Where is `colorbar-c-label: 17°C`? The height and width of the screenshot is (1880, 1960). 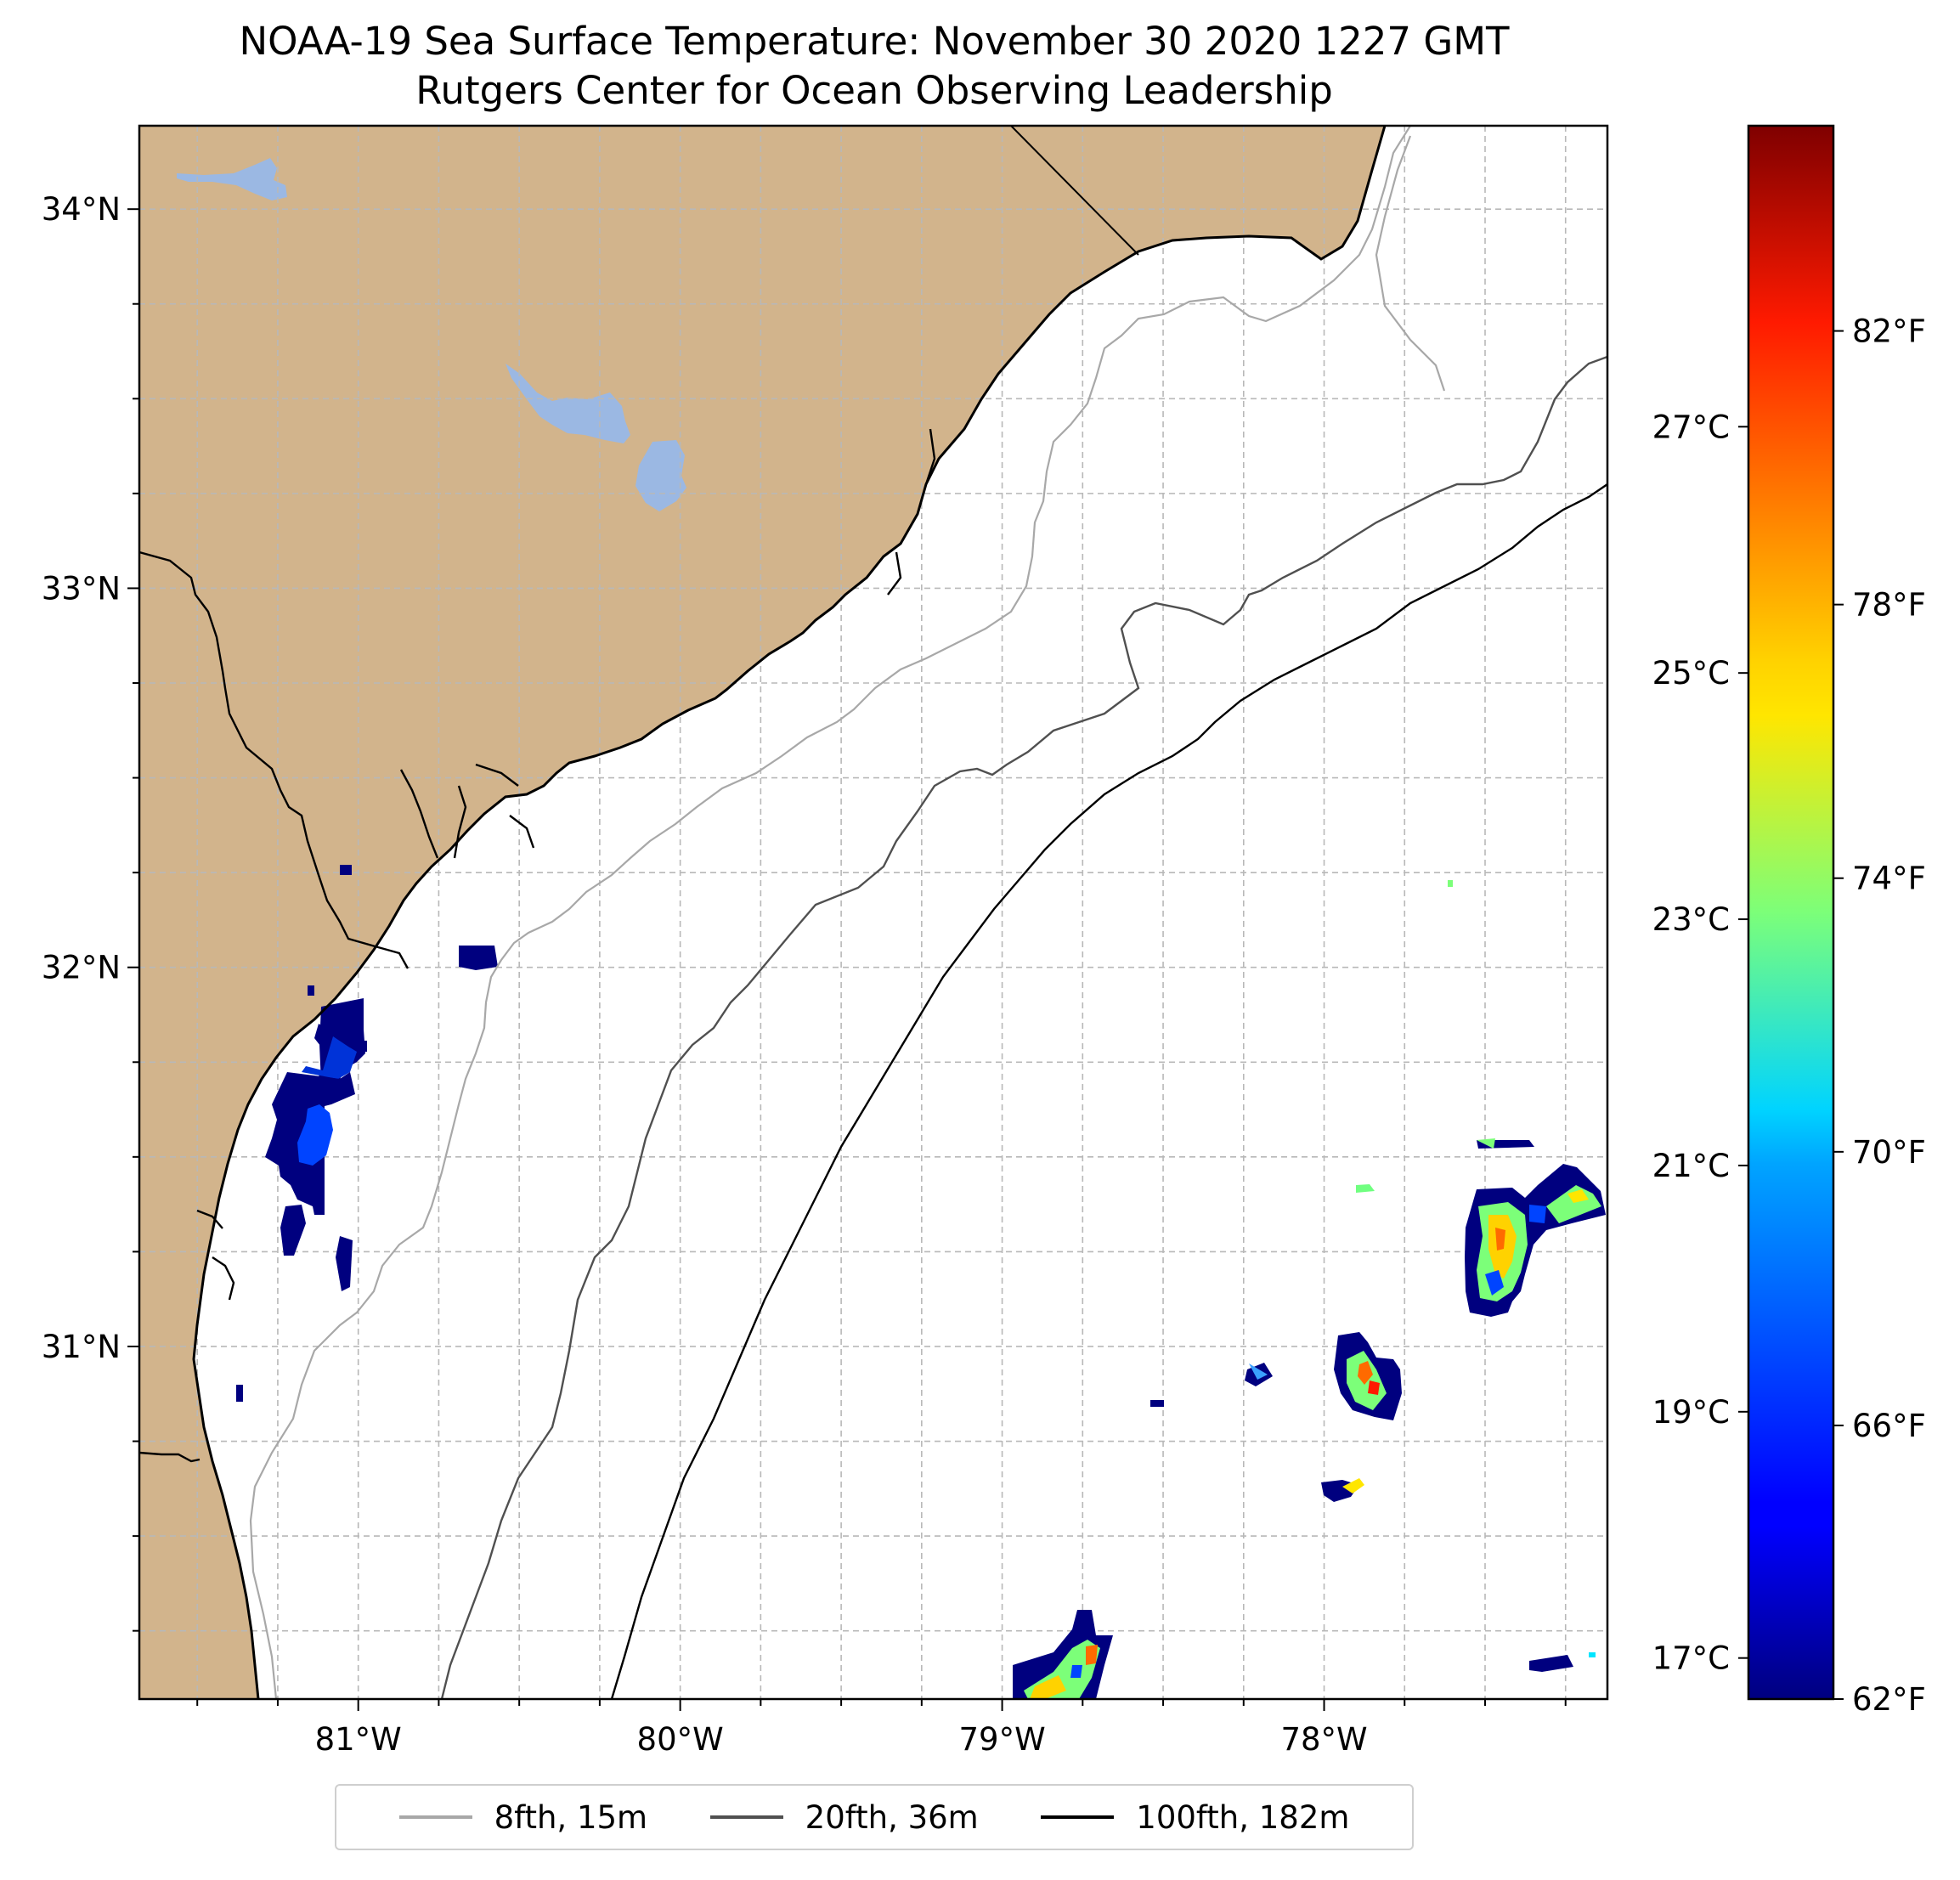 colorbar-c-label: 17°C is located at coordinates (1691, 1659).